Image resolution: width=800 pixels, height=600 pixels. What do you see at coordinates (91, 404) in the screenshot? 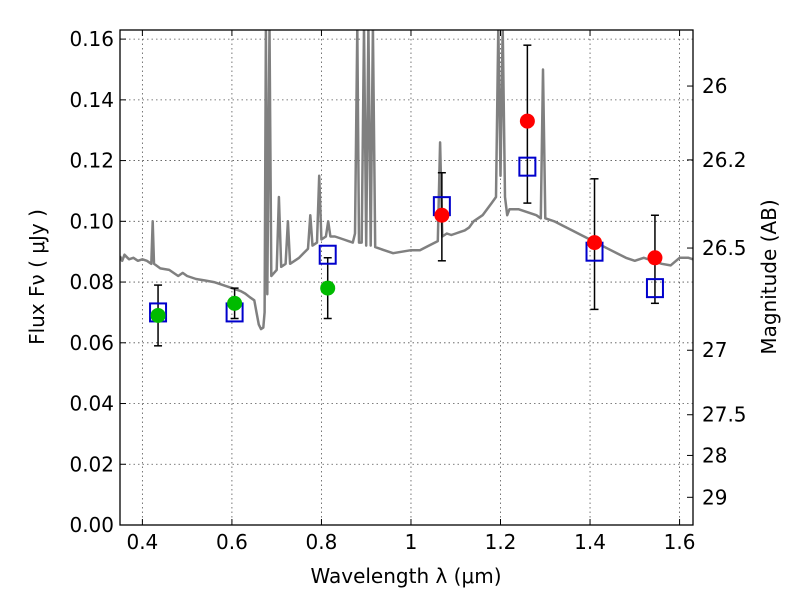
I see `y-tick-label: 0.04` at bounding box center [91, 404].